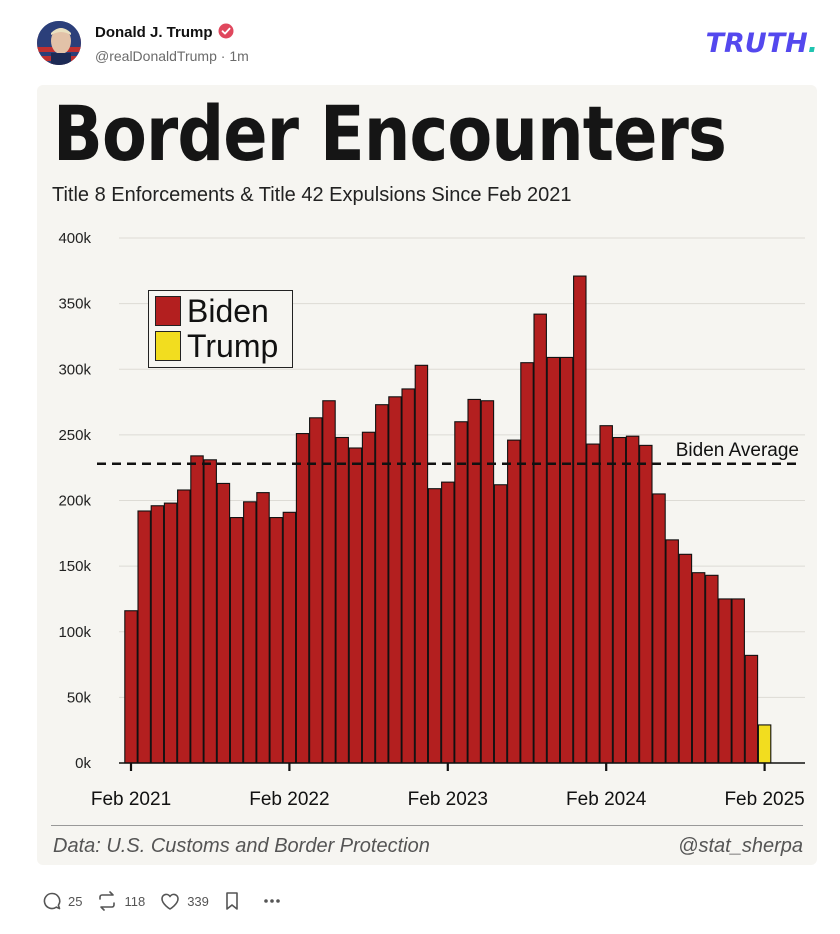 The image size is (840, 934). Describe the element at coordinates (74, 304) in the screenshot. I see `y-tick-label: 350k` at that location.